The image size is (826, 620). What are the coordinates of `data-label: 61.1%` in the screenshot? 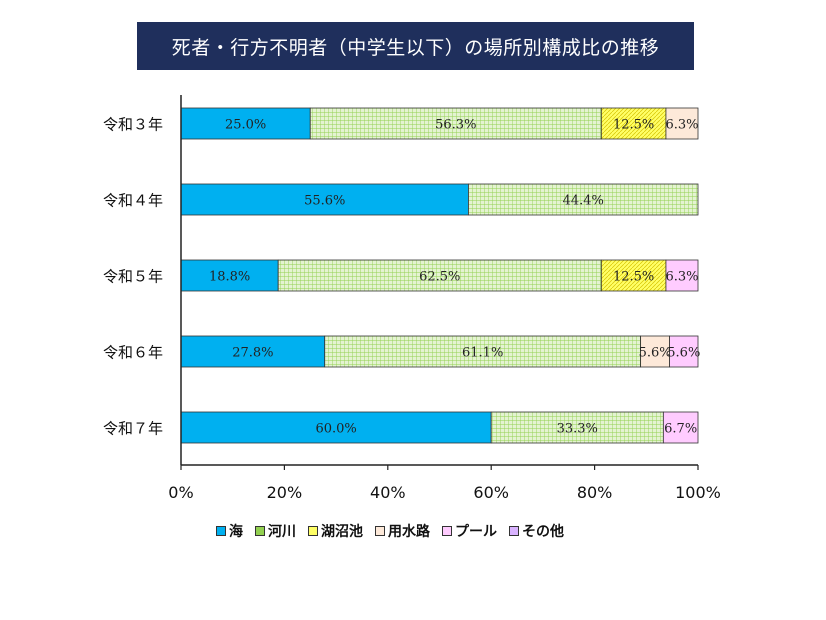 It's located at (482, 353).